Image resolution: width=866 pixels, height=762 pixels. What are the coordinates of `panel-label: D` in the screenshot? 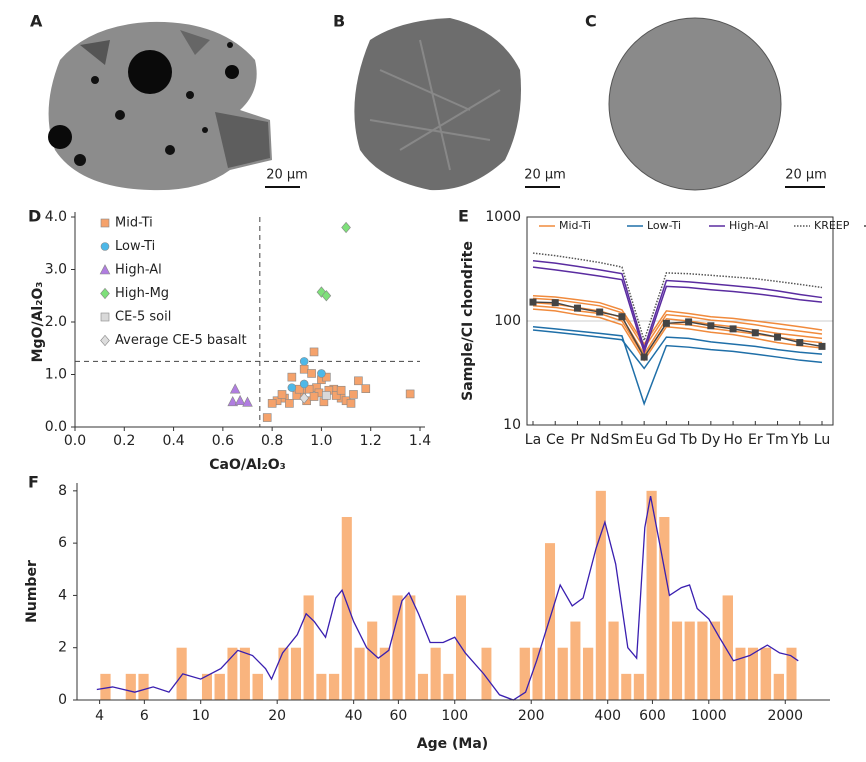 It's located at (34, 216).